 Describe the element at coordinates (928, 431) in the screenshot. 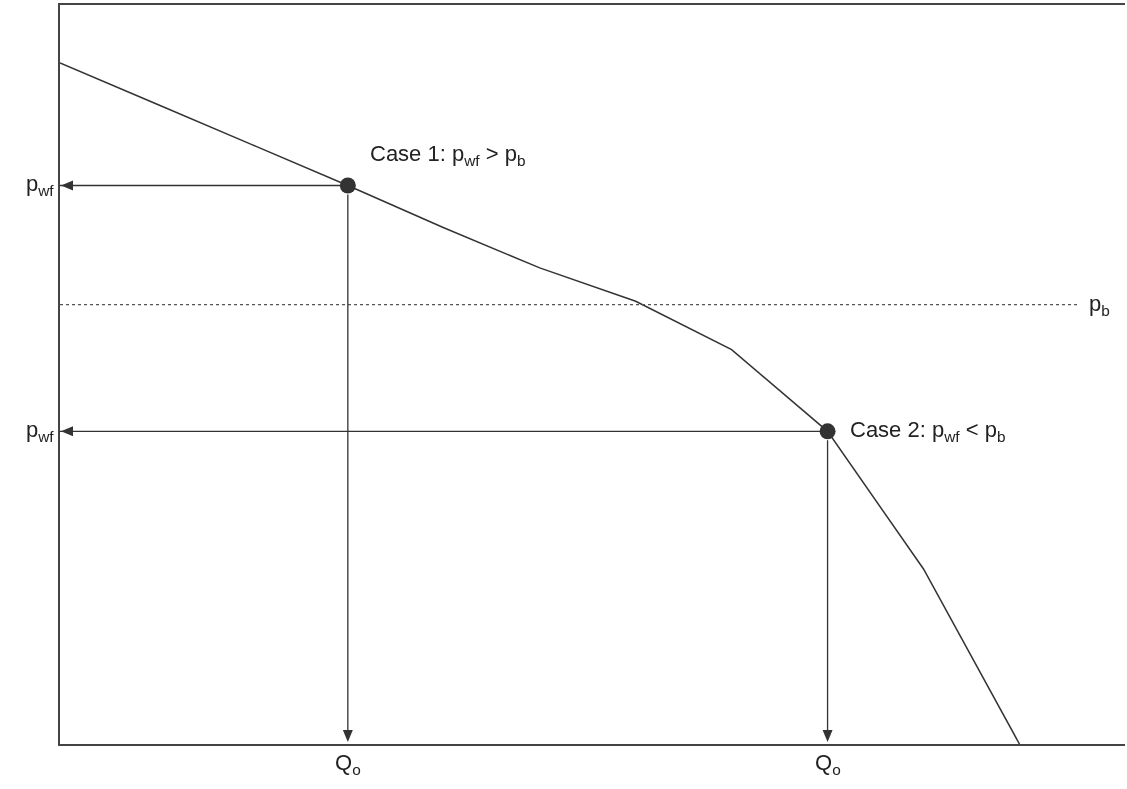

I see `annotation: Case 2: p$_{wf}$ < p$_{b}$` at that location.